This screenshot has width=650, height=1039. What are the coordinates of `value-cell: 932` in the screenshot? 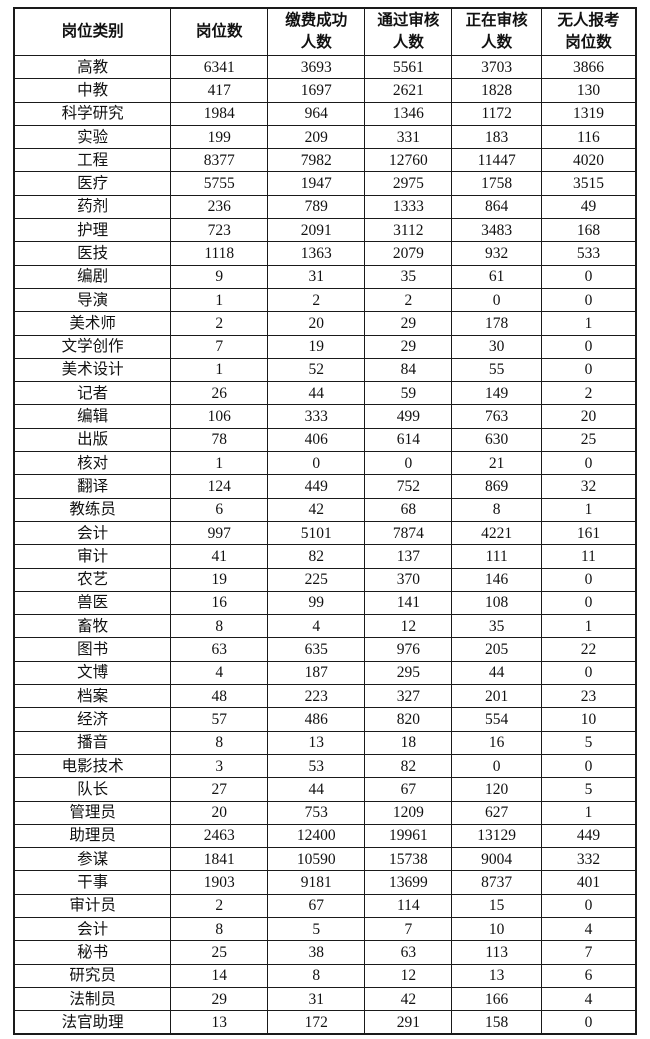 It's located at (496, 253).